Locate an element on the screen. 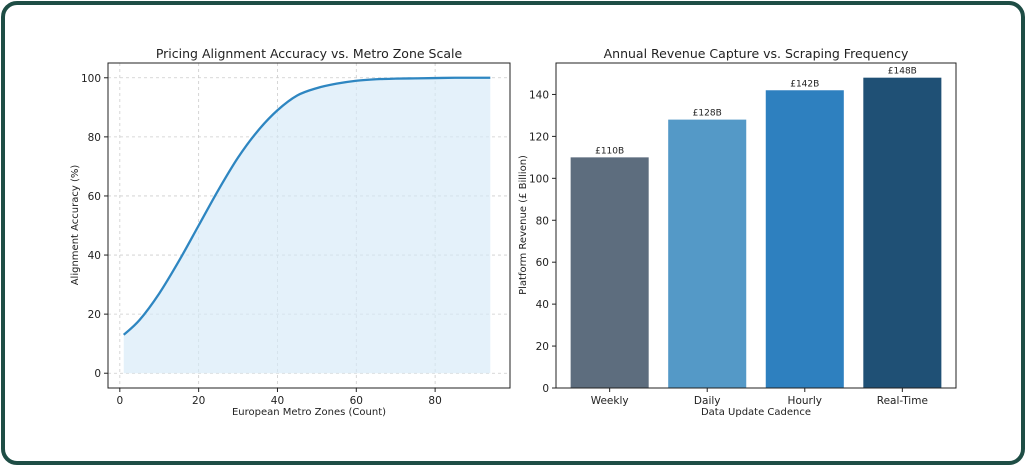  accuracy-y-axis-label: Alignment Accuracy (%) is located at coordinates (75, 225).